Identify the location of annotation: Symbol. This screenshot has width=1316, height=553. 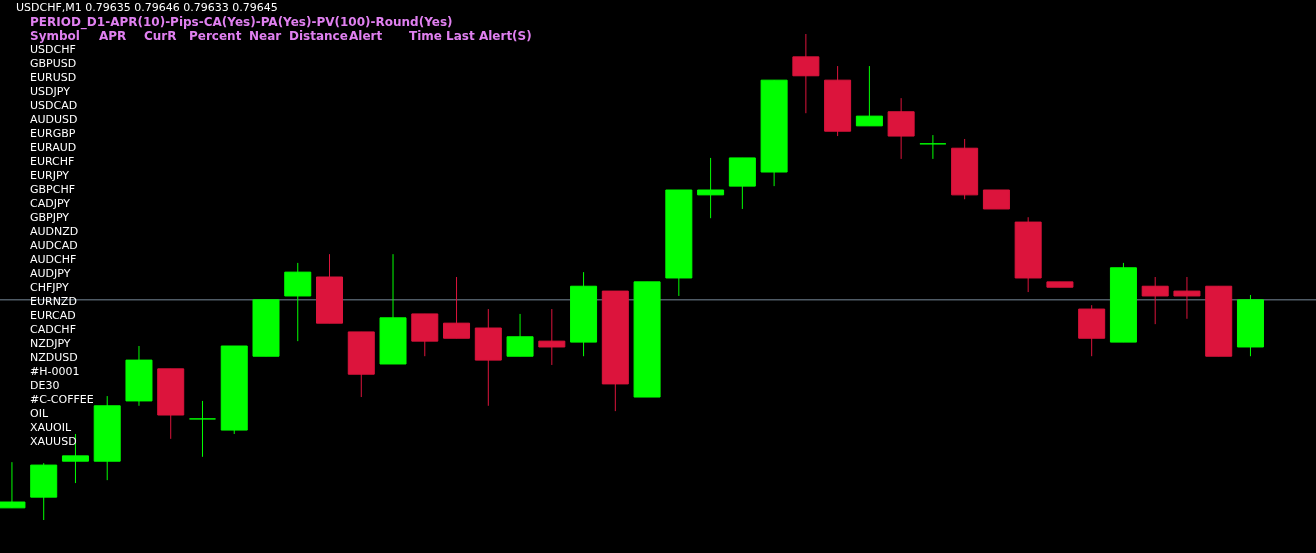
(55, 36).